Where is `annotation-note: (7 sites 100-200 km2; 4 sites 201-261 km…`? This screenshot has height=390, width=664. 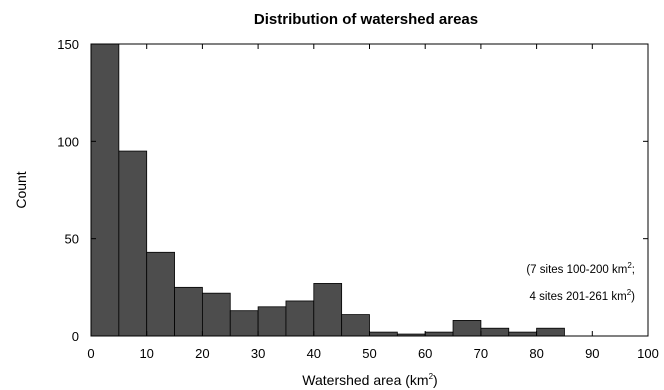
annotation-note: (7 sites 100-200 km2; 4 sites 201-261 km… is located at coordinates (580, 282).